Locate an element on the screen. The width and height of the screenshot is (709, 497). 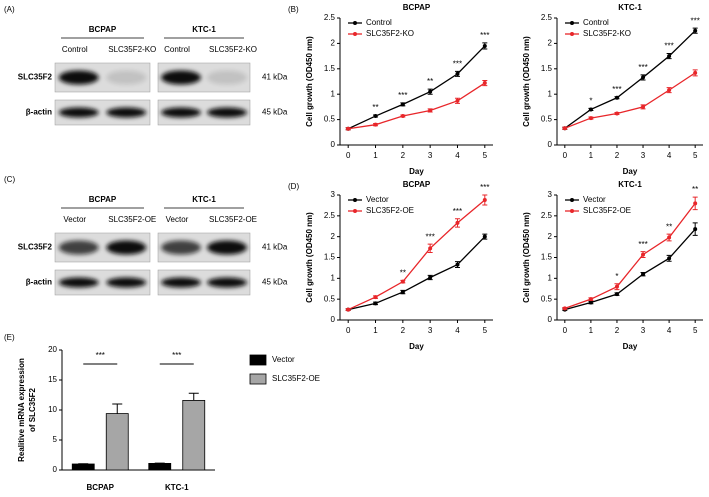
blot-group: KTC-1 is located at coordinates (204, 199).